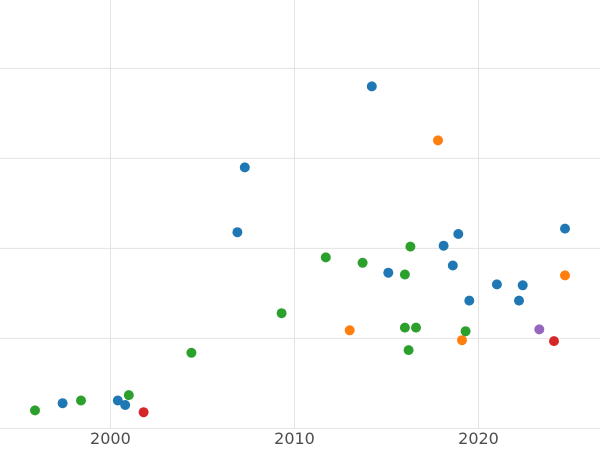 This screenshot has height=450, width=600. What do you see at coordinates (294, 438) in the screenshot?
I see `x-axis-tick-label: 2010` at bounding box center [294, 438].